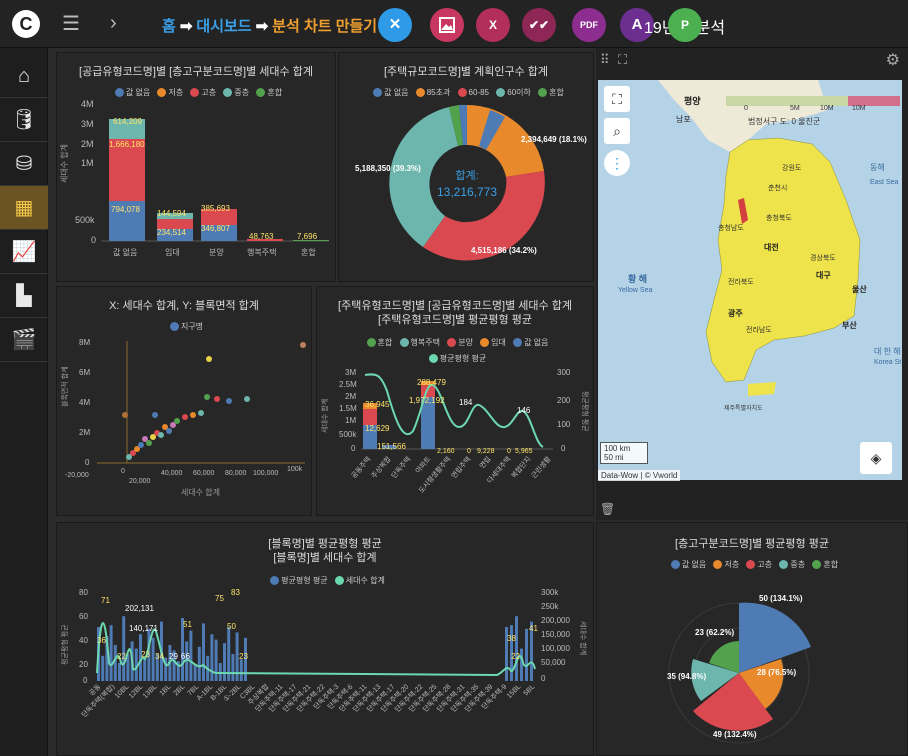 The height and width of the screenshot is (756, 908). I want to click on breadcrumb-dashboard: 대시보드, so click(224, 26).